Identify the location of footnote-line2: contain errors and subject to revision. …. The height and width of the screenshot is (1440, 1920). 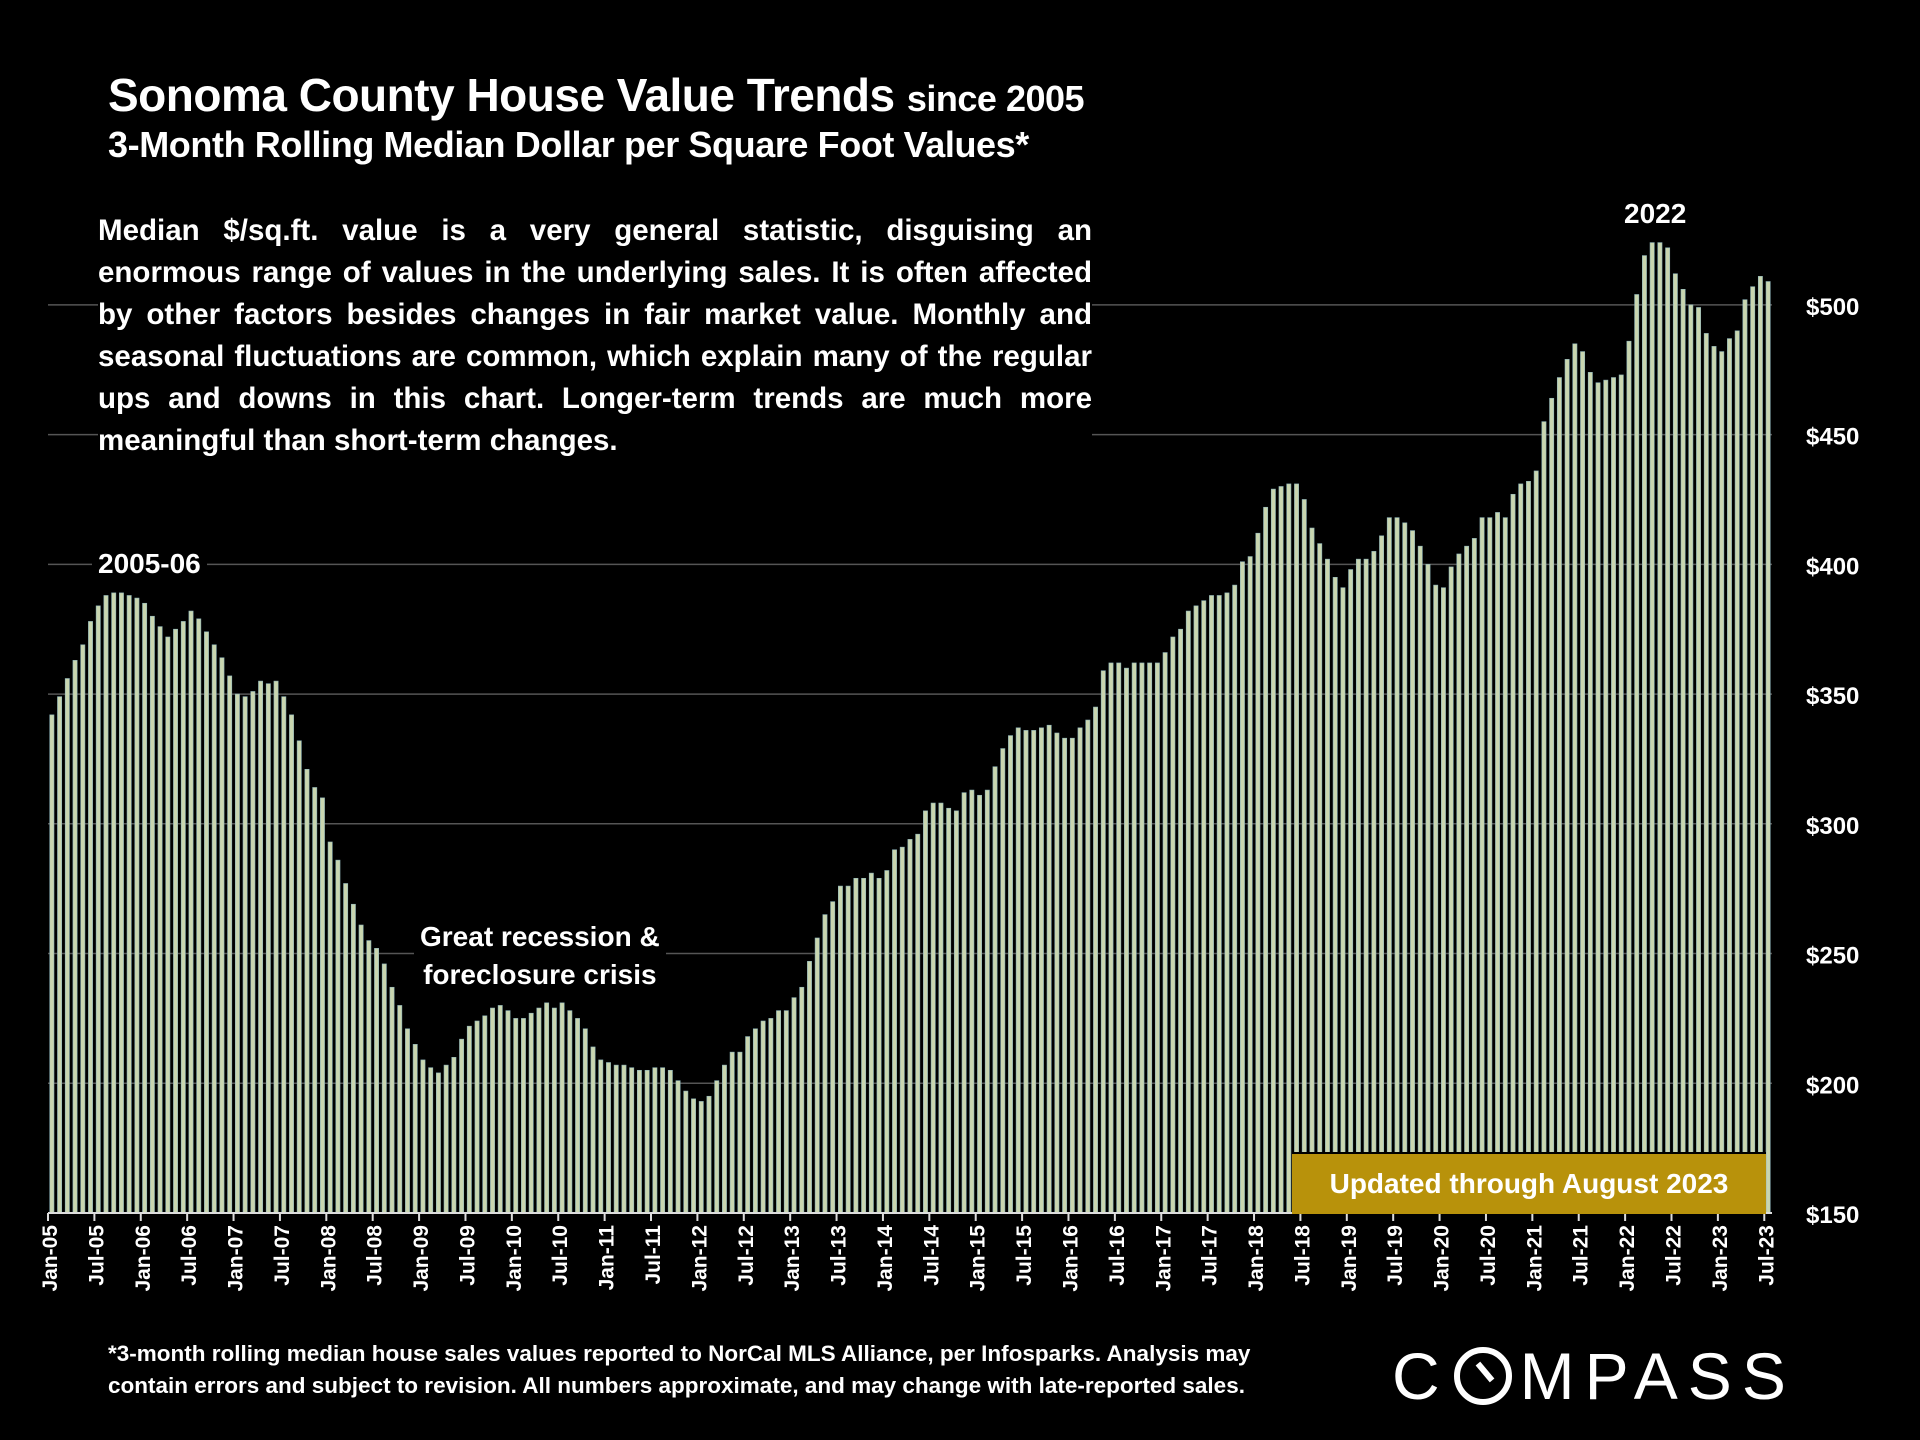
(676, 1385).